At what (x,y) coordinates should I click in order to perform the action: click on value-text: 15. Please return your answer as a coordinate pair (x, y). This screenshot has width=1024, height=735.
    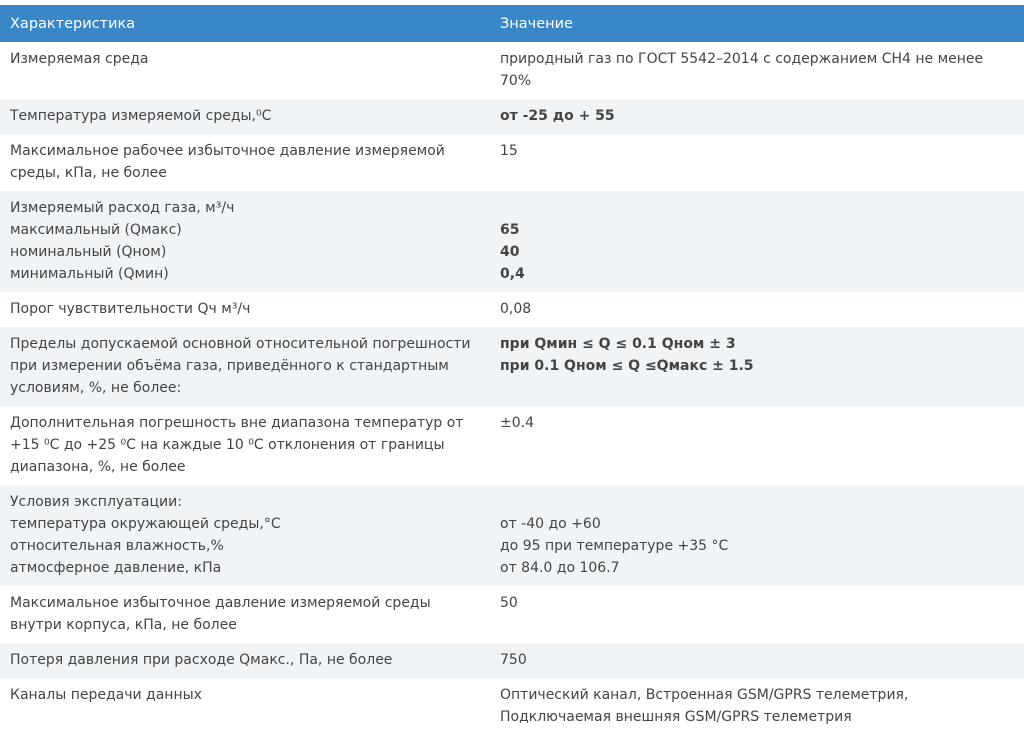
    Looking at the image, I should click on (509, 151).